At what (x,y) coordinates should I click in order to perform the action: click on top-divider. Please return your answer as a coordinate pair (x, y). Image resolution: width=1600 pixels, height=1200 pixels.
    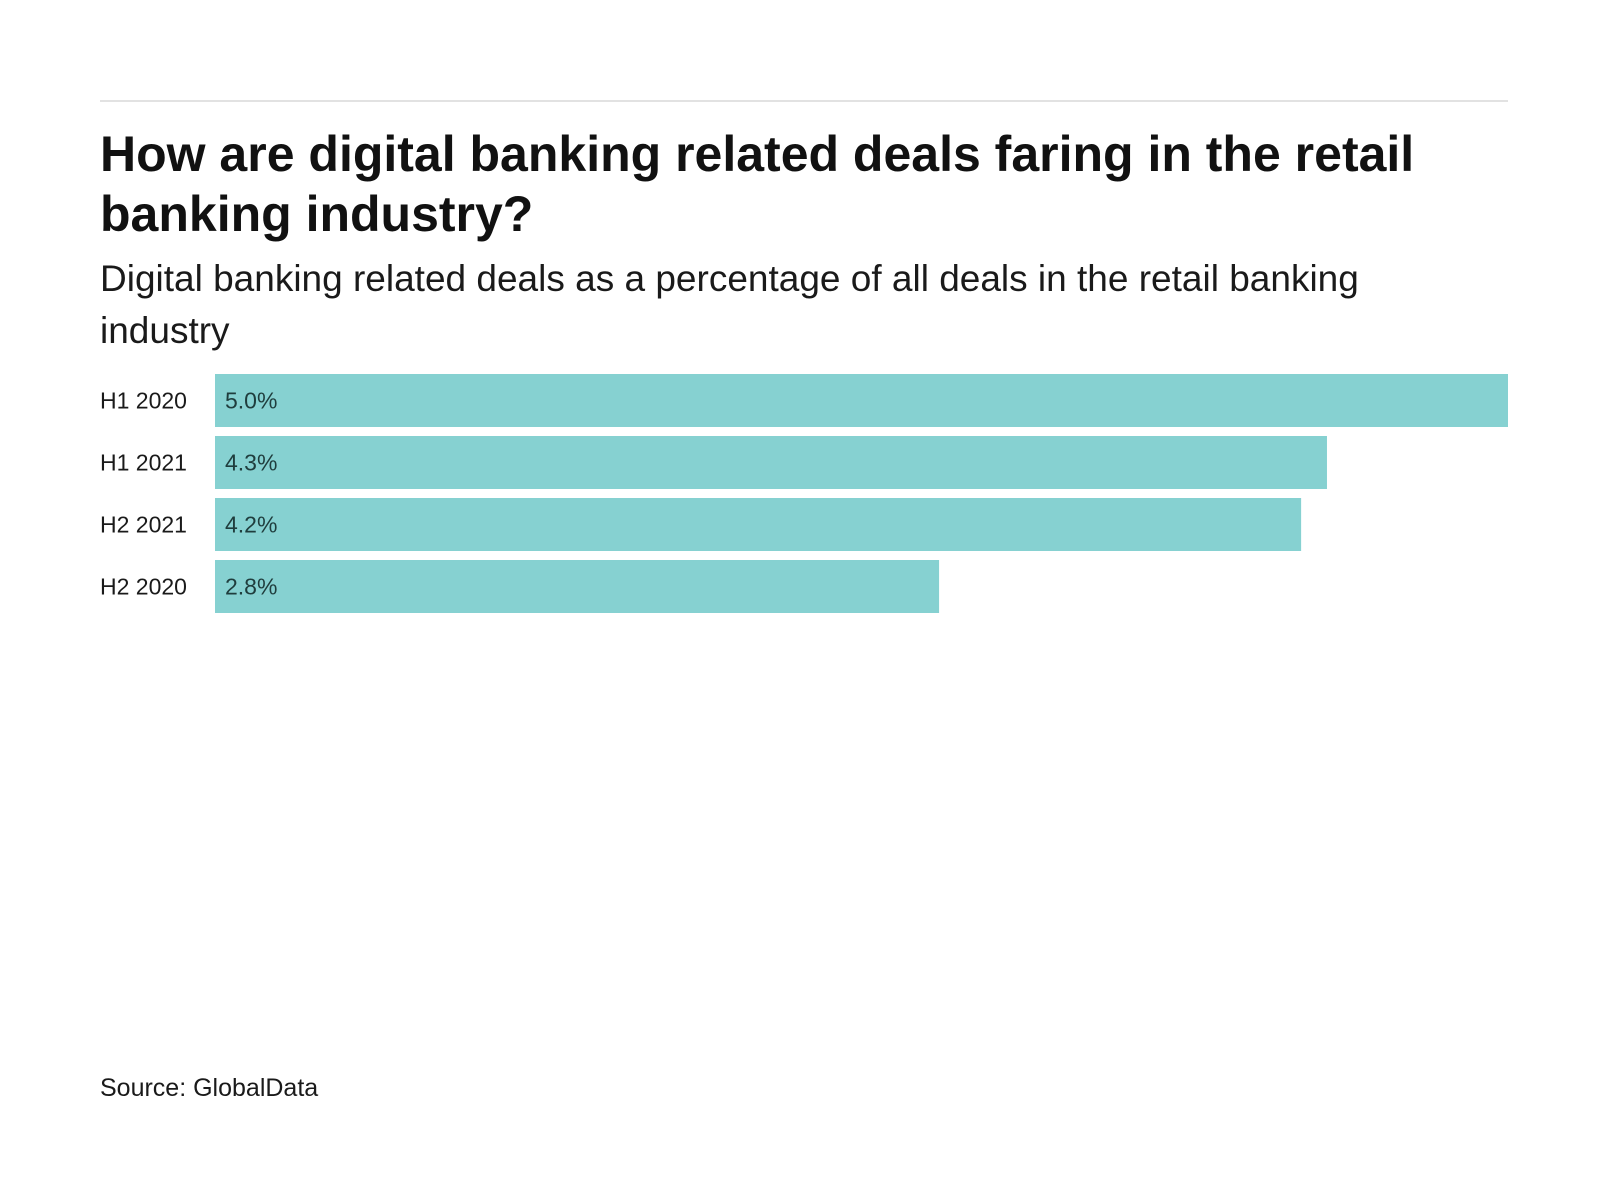
    Looking at the image, I should click on (804, 101).